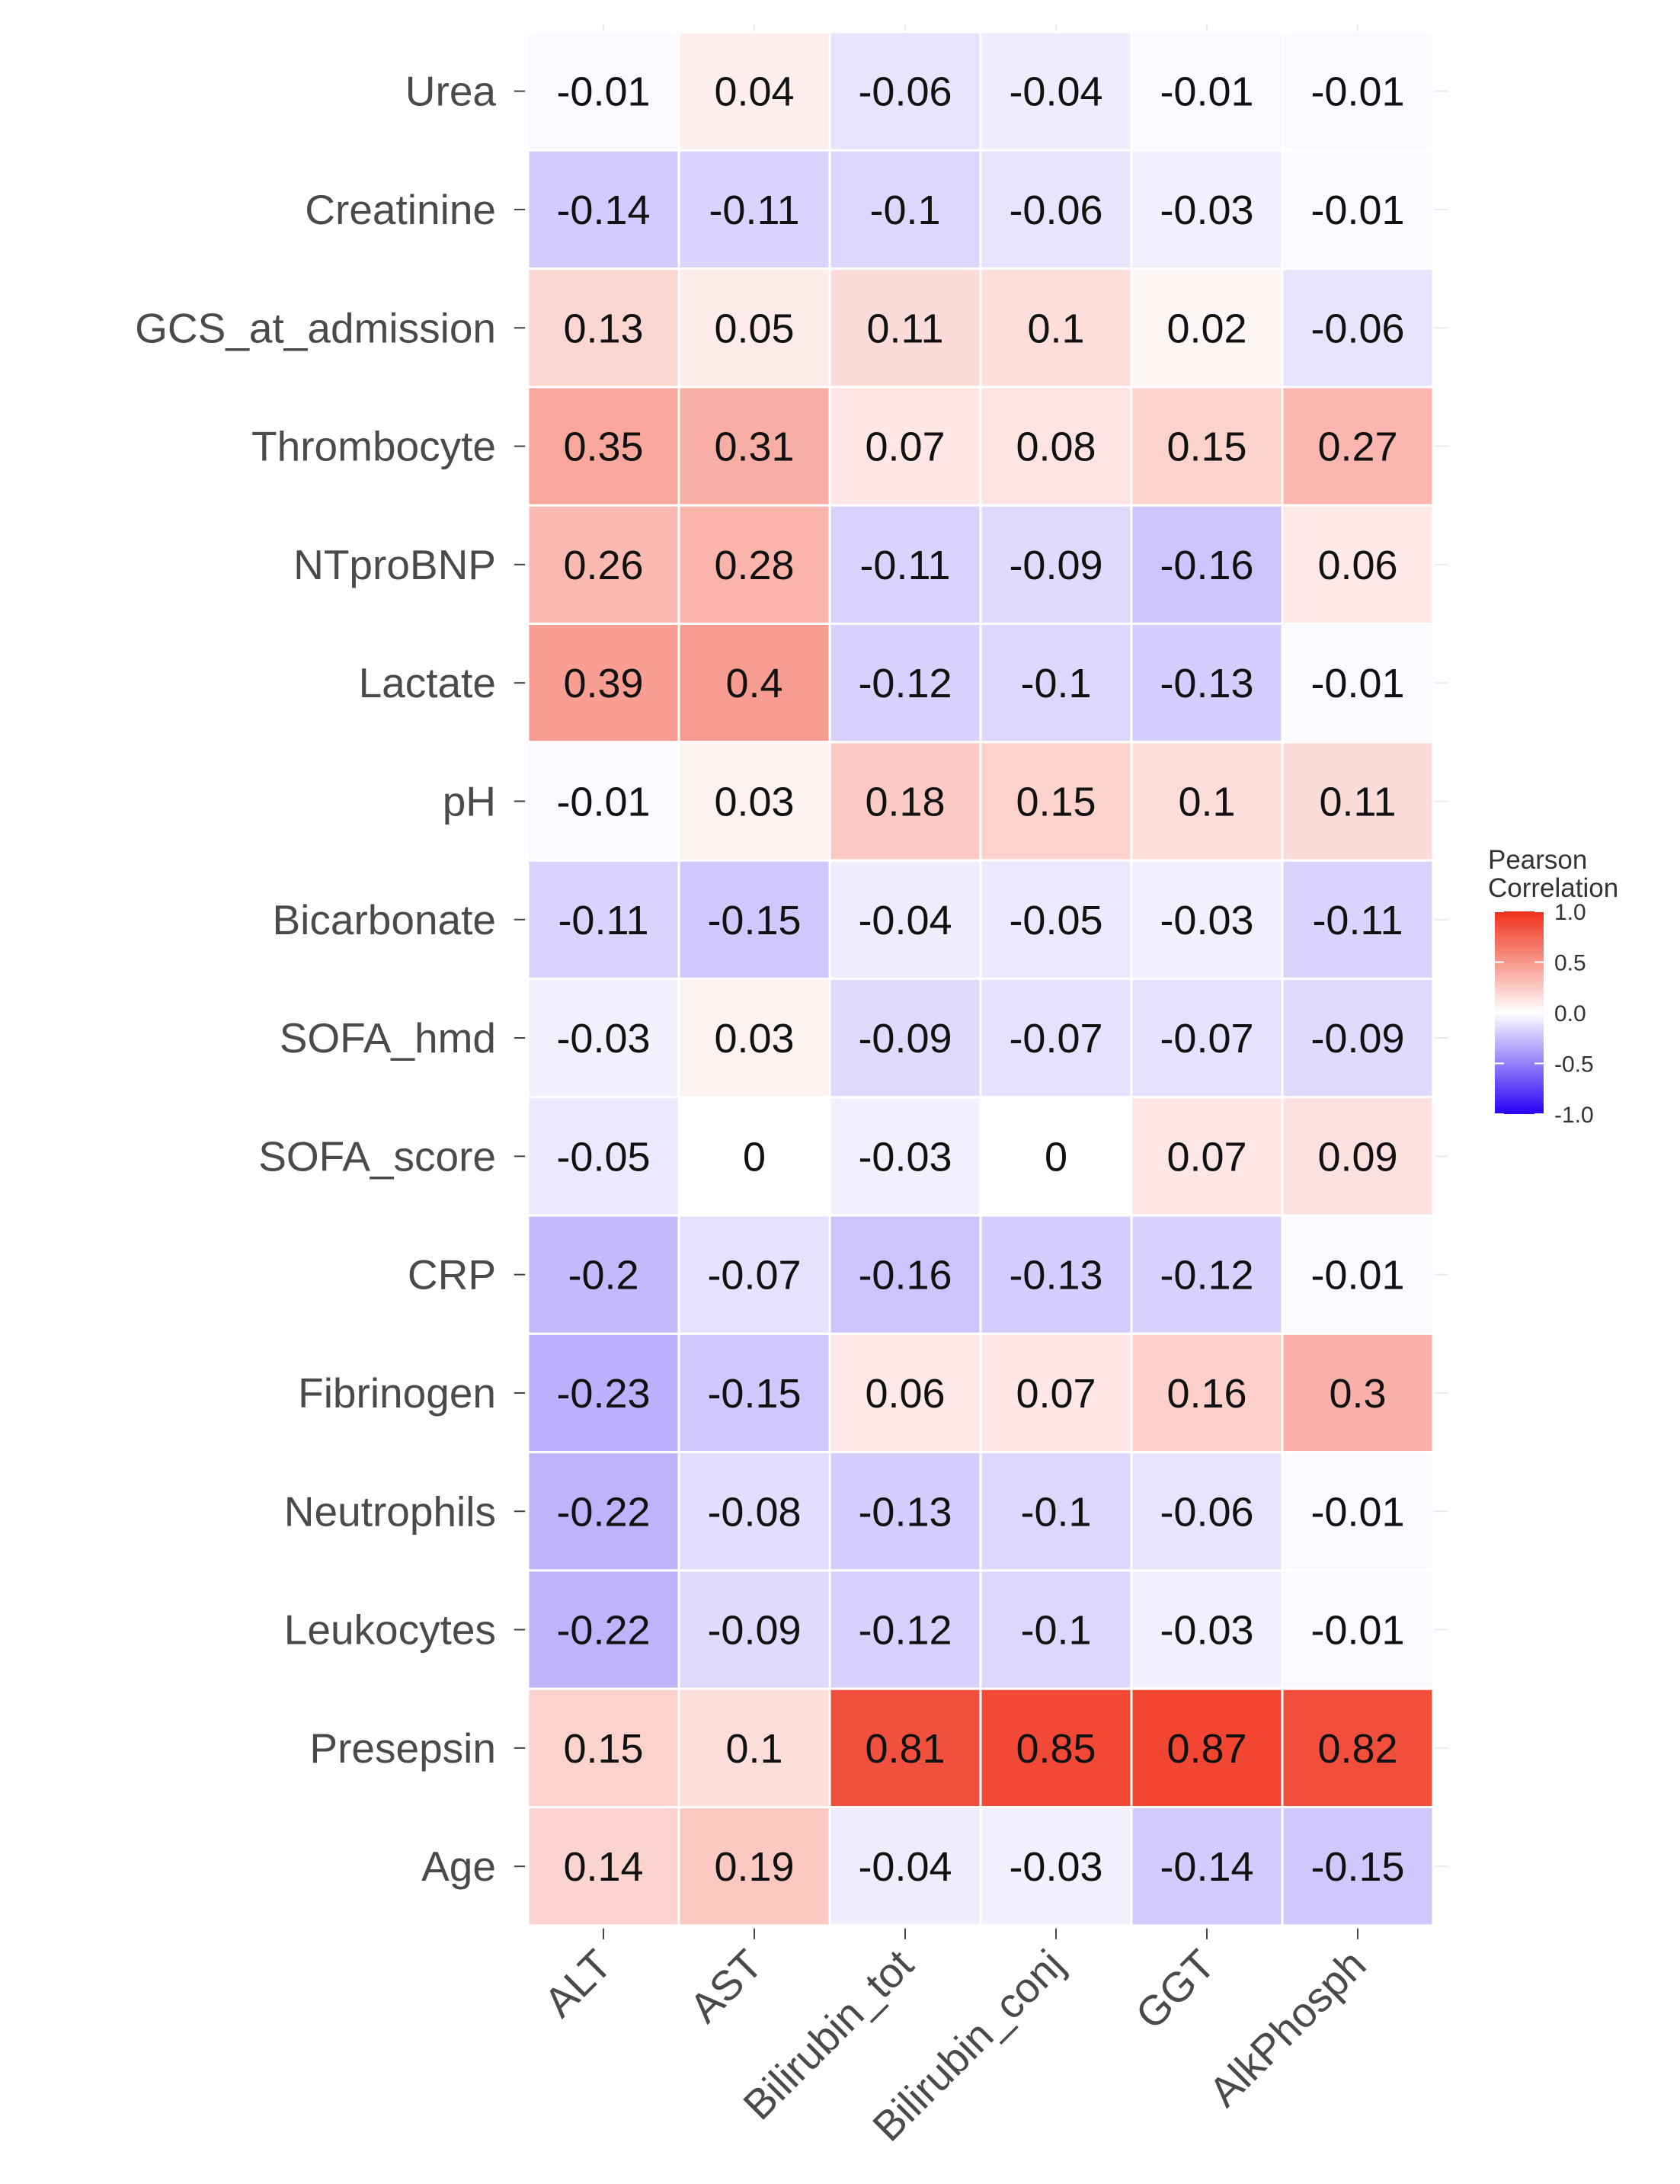  What do you see at coordinates (373, 446) in the screenshot?
I see `y-tick-label: Thrombocyte` at bounding box center [373, 446].